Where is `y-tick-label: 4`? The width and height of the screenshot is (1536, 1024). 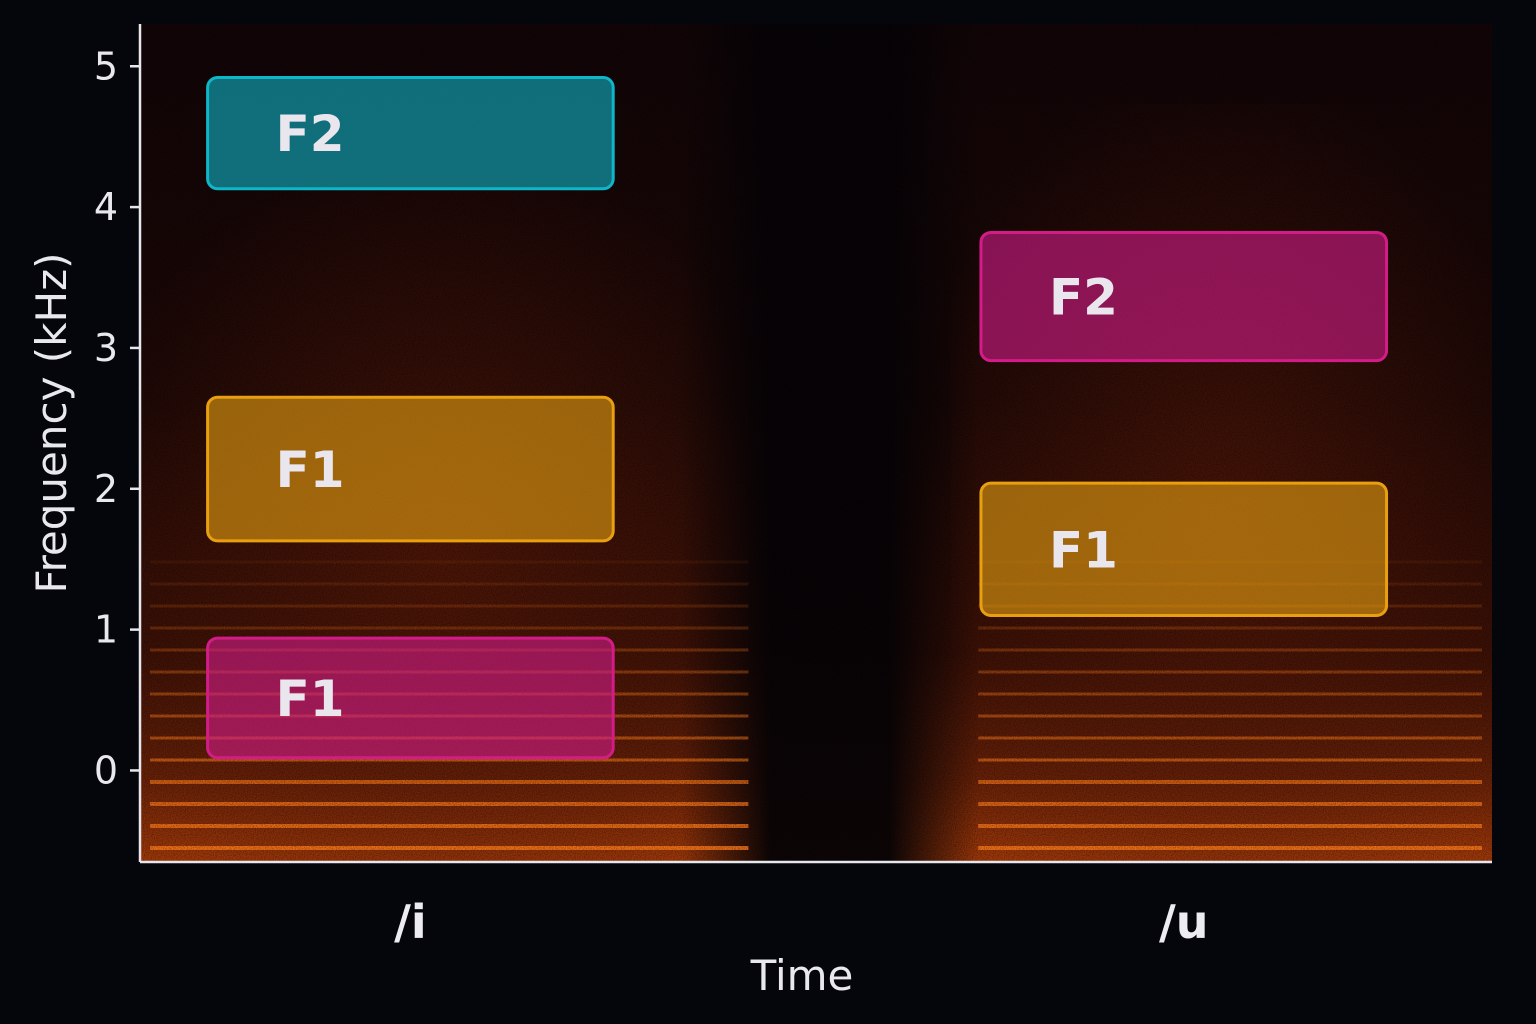 y-tick-label: 4 is located at coordinates (106, 207).